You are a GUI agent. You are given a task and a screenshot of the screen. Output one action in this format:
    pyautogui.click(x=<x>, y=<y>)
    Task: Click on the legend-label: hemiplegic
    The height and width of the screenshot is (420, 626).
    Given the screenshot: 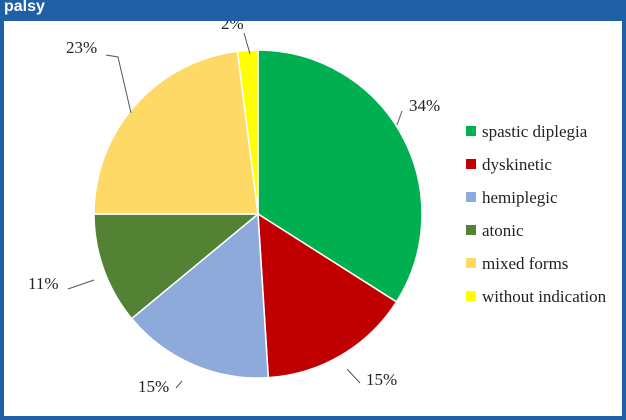 What is the action you would take?
    pyautogui.click(x=520, y=197)
    